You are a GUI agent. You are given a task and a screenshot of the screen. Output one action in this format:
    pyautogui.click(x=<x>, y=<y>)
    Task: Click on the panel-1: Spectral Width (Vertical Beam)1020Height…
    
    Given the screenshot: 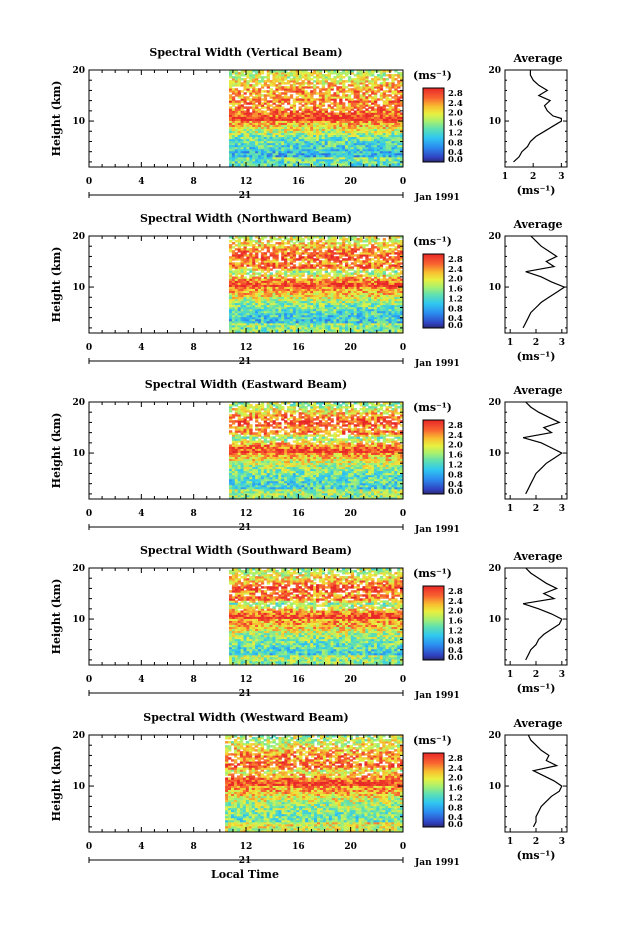 What is the action you would take?
    pyautogui.click(x=309, y=124)
    